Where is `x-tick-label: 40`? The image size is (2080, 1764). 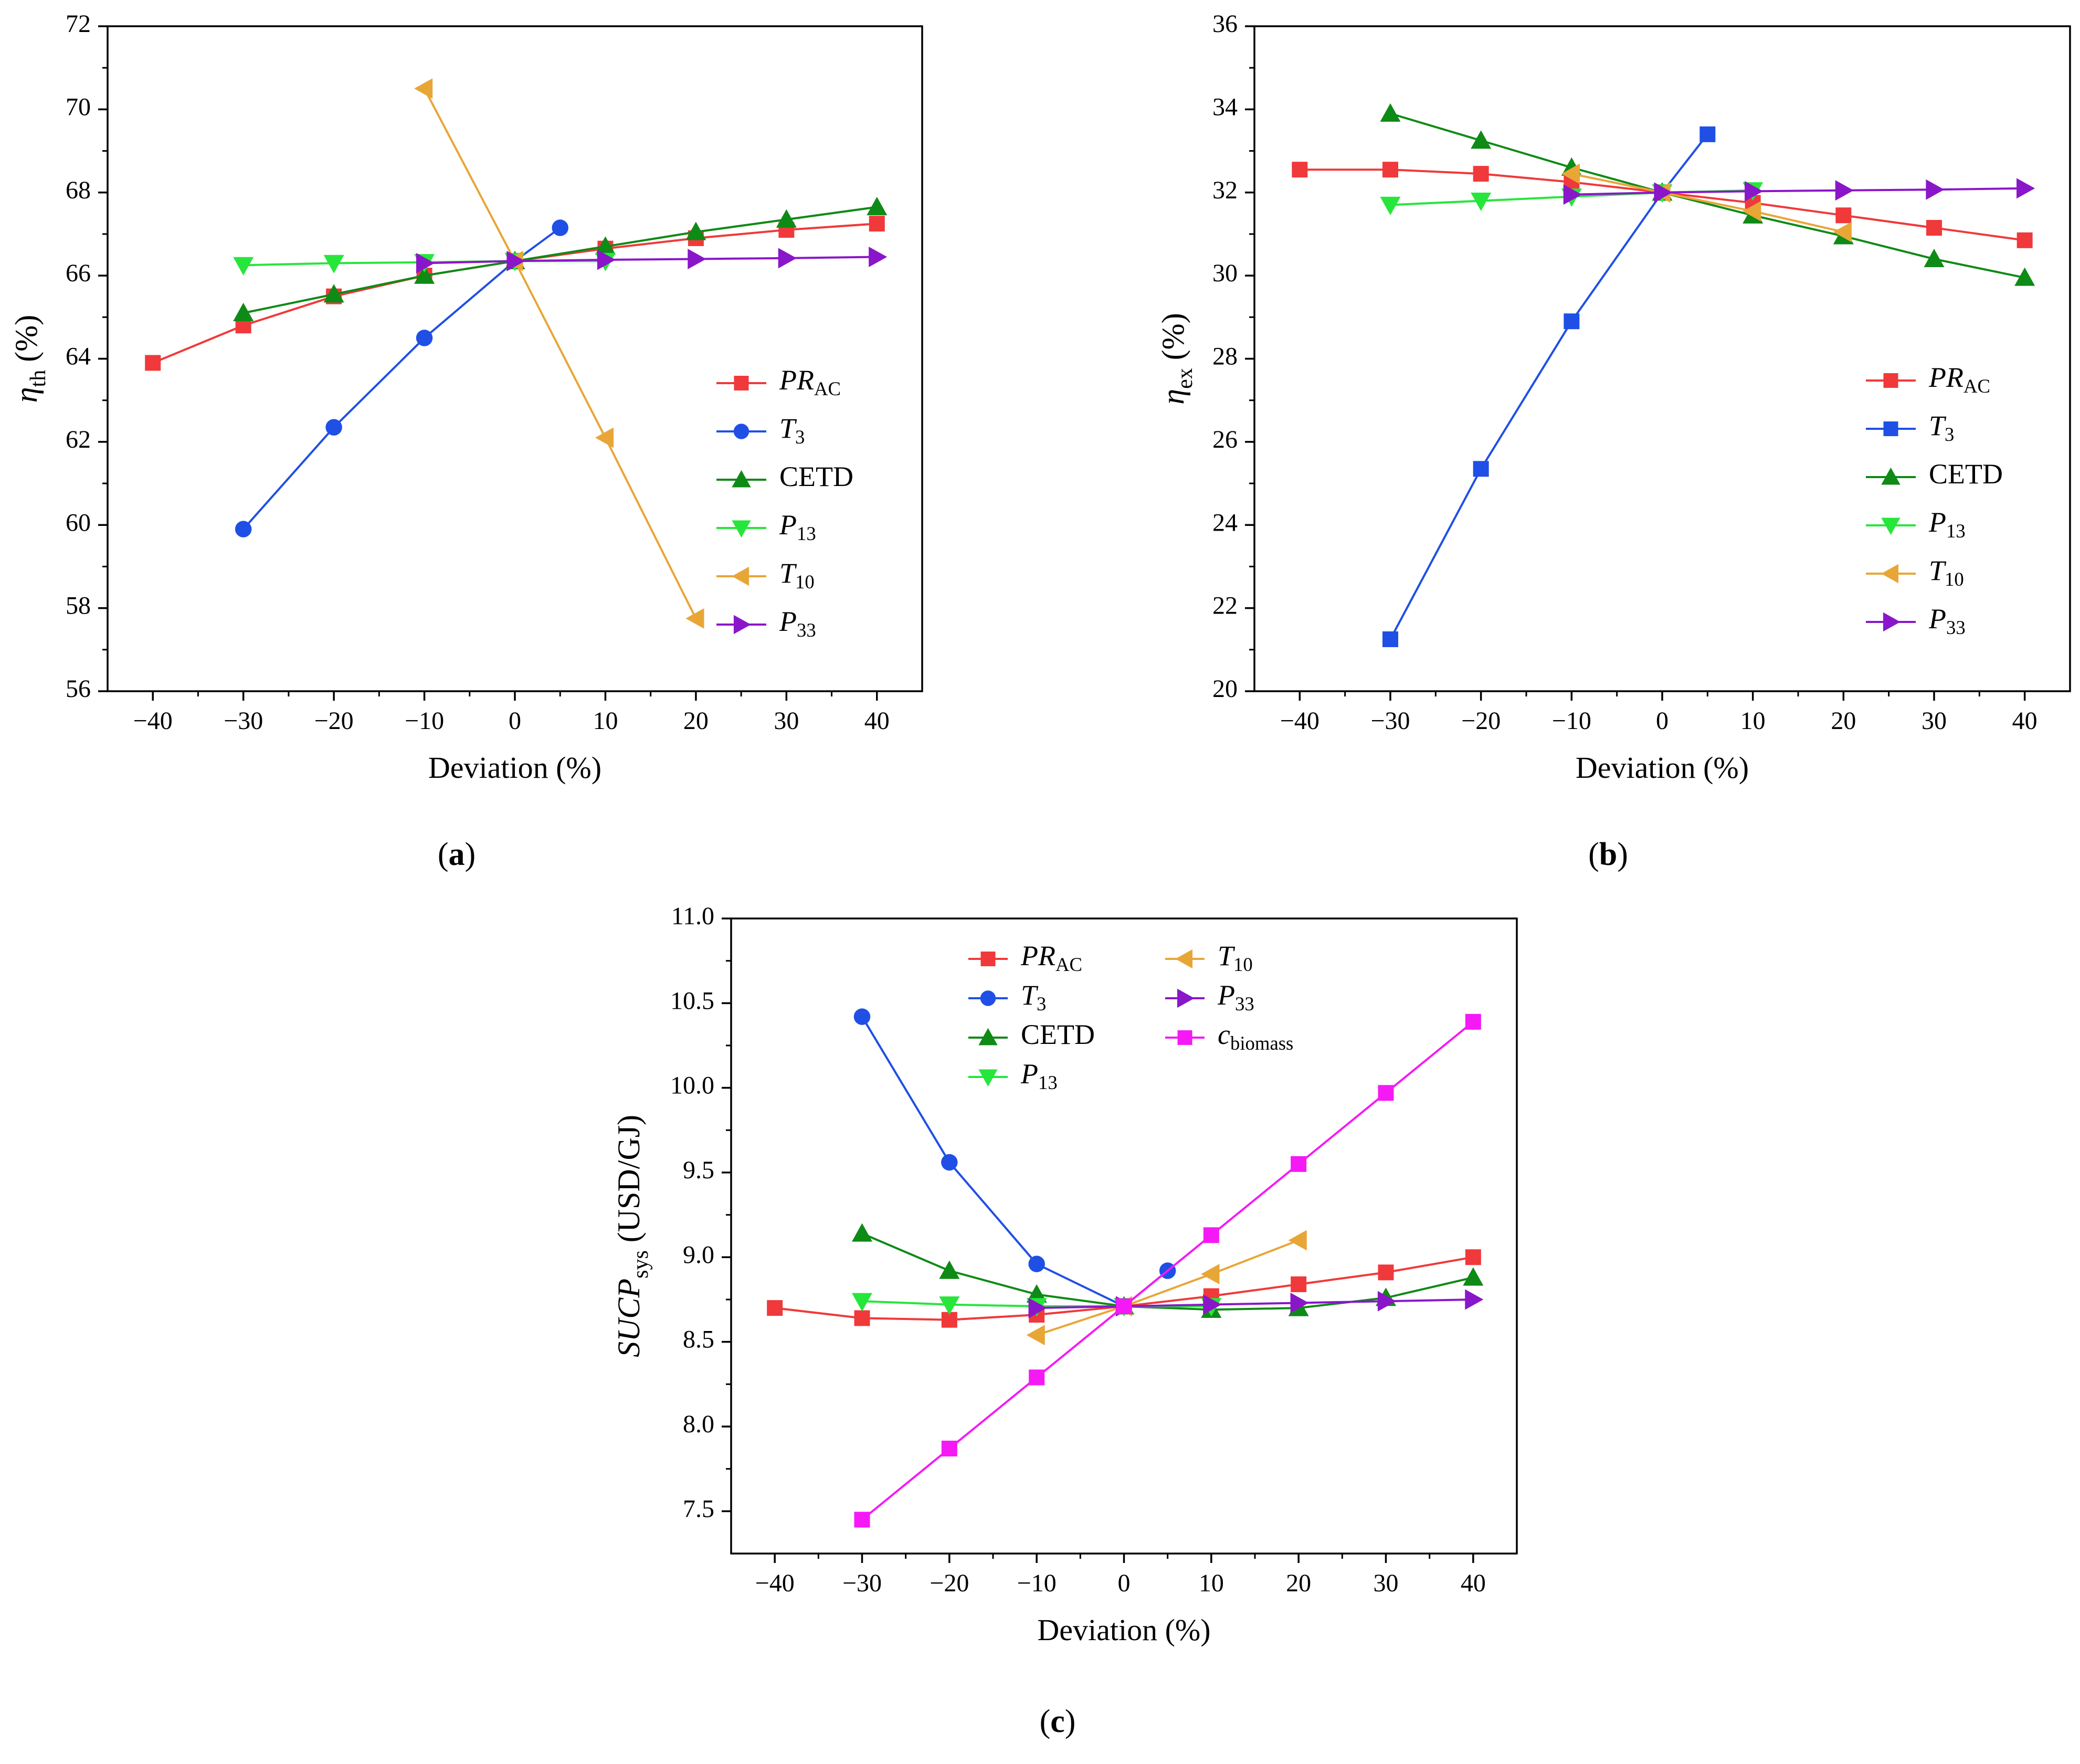 x-tick-label: 40 is located at coordinates (2024, 721).